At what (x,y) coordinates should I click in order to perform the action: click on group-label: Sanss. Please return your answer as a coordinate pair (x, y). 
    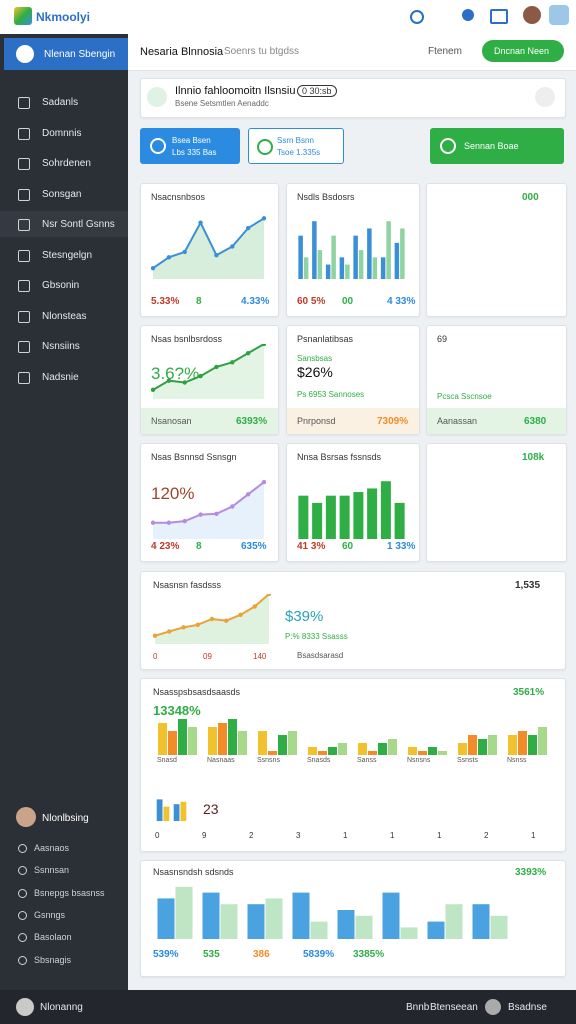
    Looking at the image, I should click on (367, 760).